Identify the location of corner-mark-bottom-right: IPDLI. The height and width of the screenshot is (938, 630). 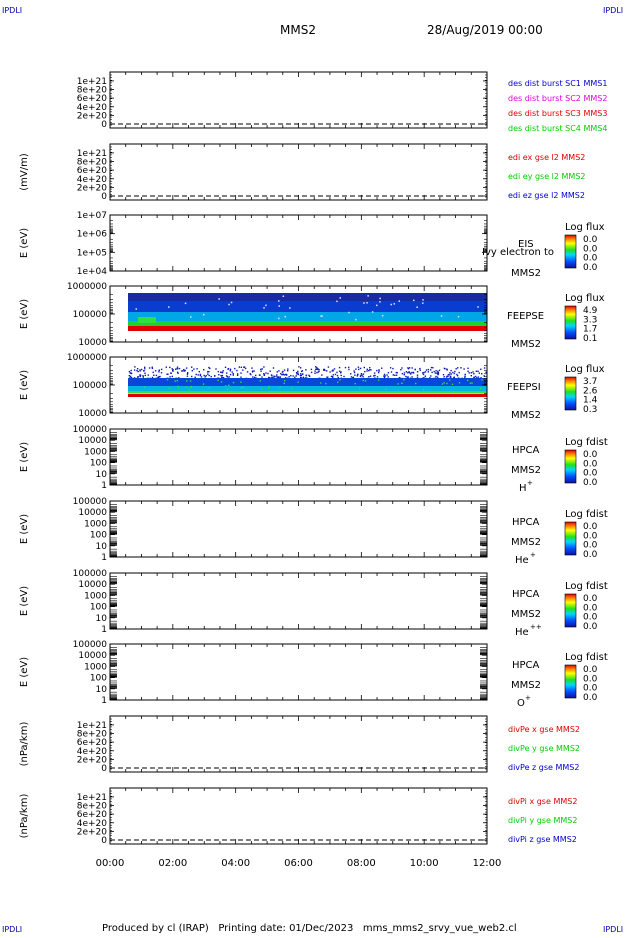
(613, 929).